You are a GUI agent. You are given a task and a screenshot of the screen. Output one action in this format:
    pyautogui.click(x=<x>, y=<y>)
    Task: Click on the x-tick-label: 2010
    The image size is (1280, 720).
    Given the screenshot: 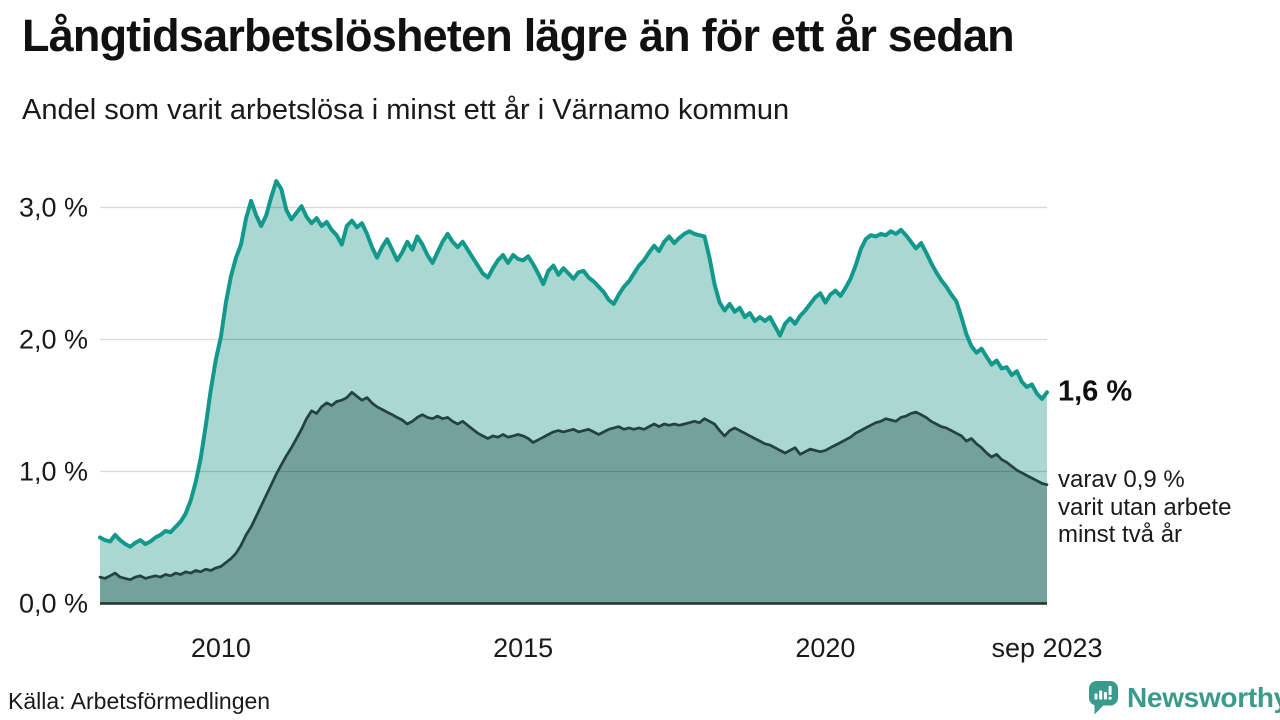 What is the action you would take?
    pyautogui.click(x=220, y=648)
    